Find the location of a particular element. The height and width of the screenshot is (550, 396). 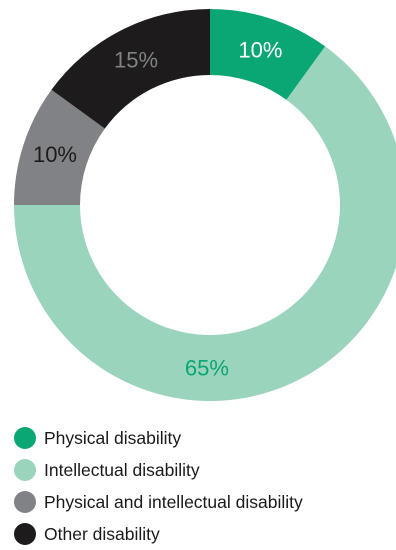

slice-other-disability is located at coordinates (130, 69).